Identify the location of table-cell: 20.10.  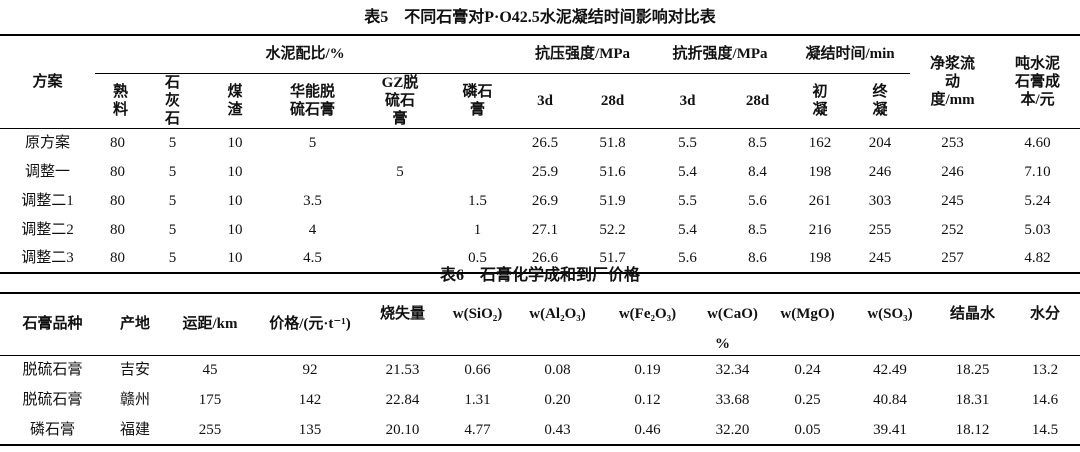
(402, 430).